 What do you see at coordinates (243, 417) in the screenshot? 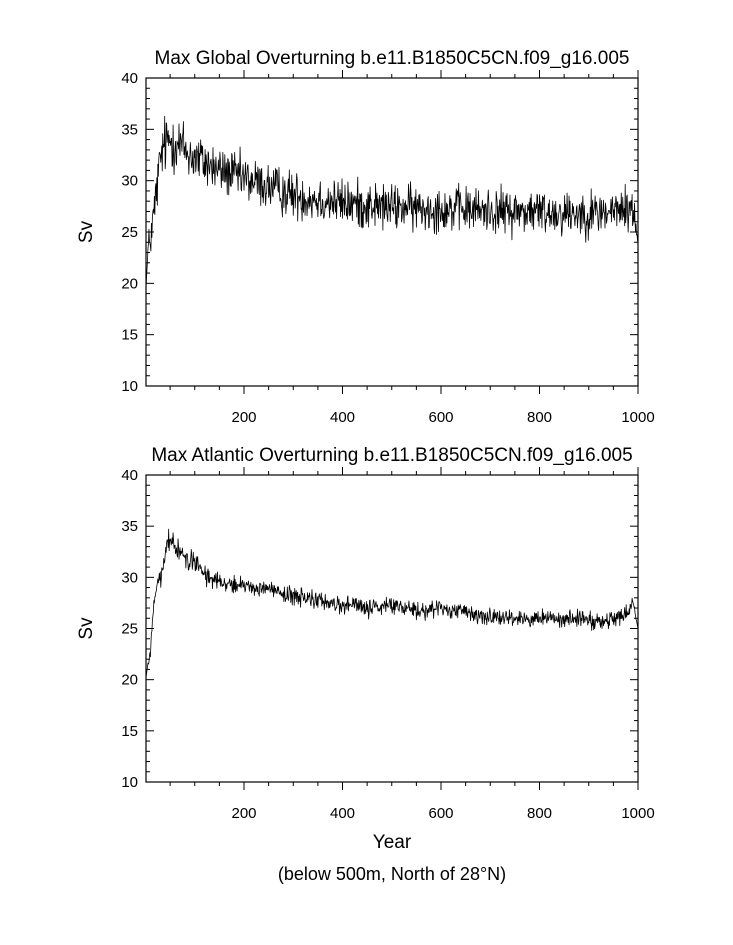
I see `global-xtick-label: 200` at bounding box center [243, 417].